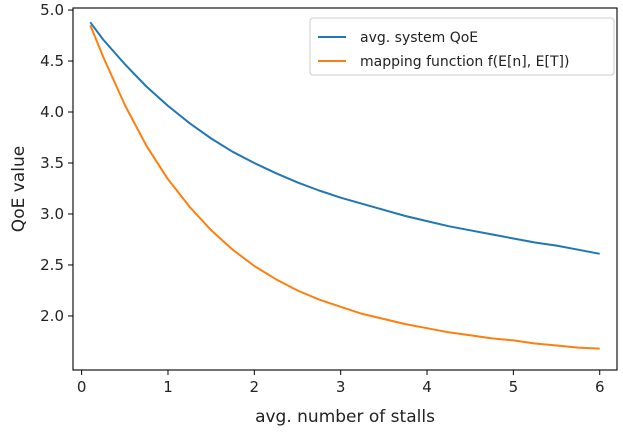 The image size is (623, 434). Describe the element at coordinates (52, 214) in the screenshot. I see `y-tick-label: 3.0` at that location.